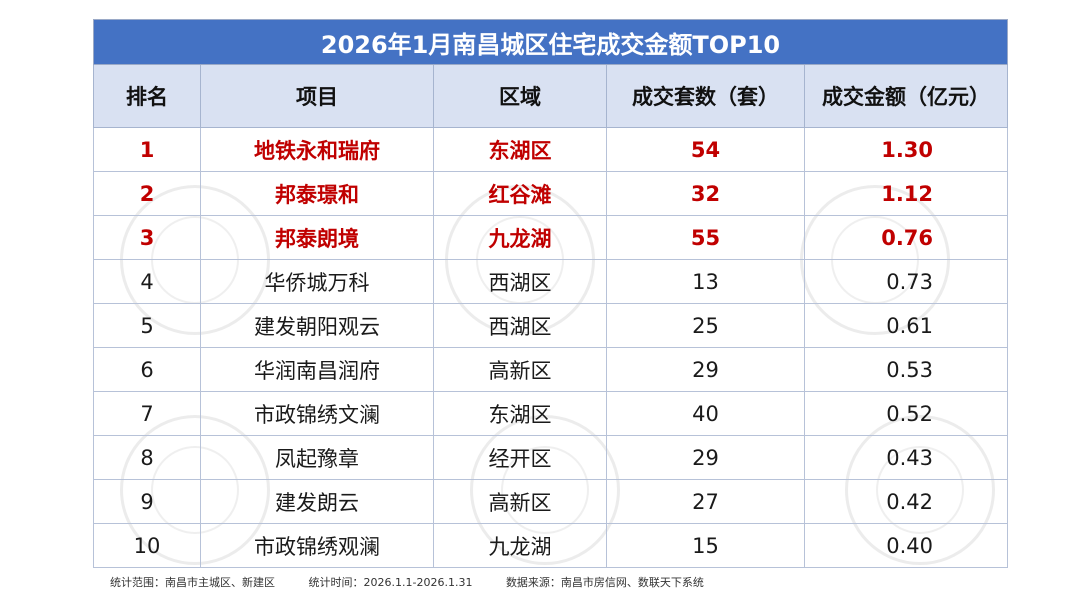 Image resolution: width=1080 pixels, height=608 pixels. I want to click on cell-units: 55, so click(705, 237).